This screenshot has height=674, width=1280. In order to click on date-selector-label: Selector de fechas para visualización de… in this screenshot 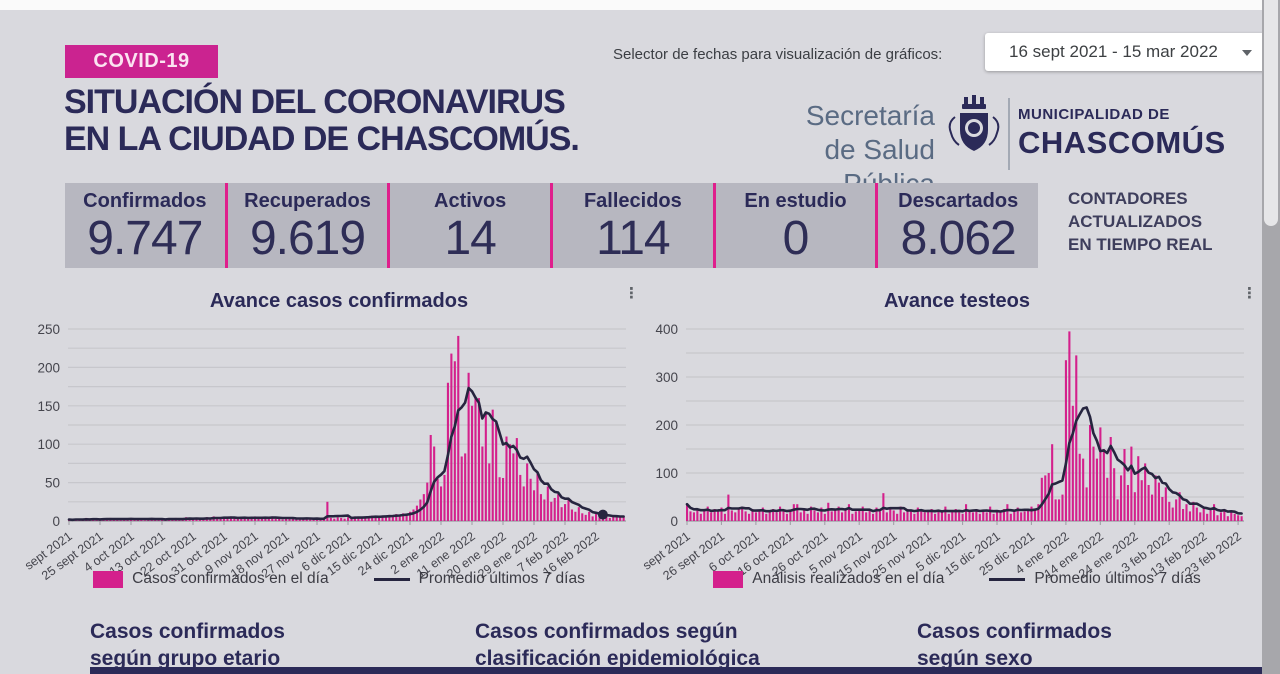, I will do `click(778, 54)`.